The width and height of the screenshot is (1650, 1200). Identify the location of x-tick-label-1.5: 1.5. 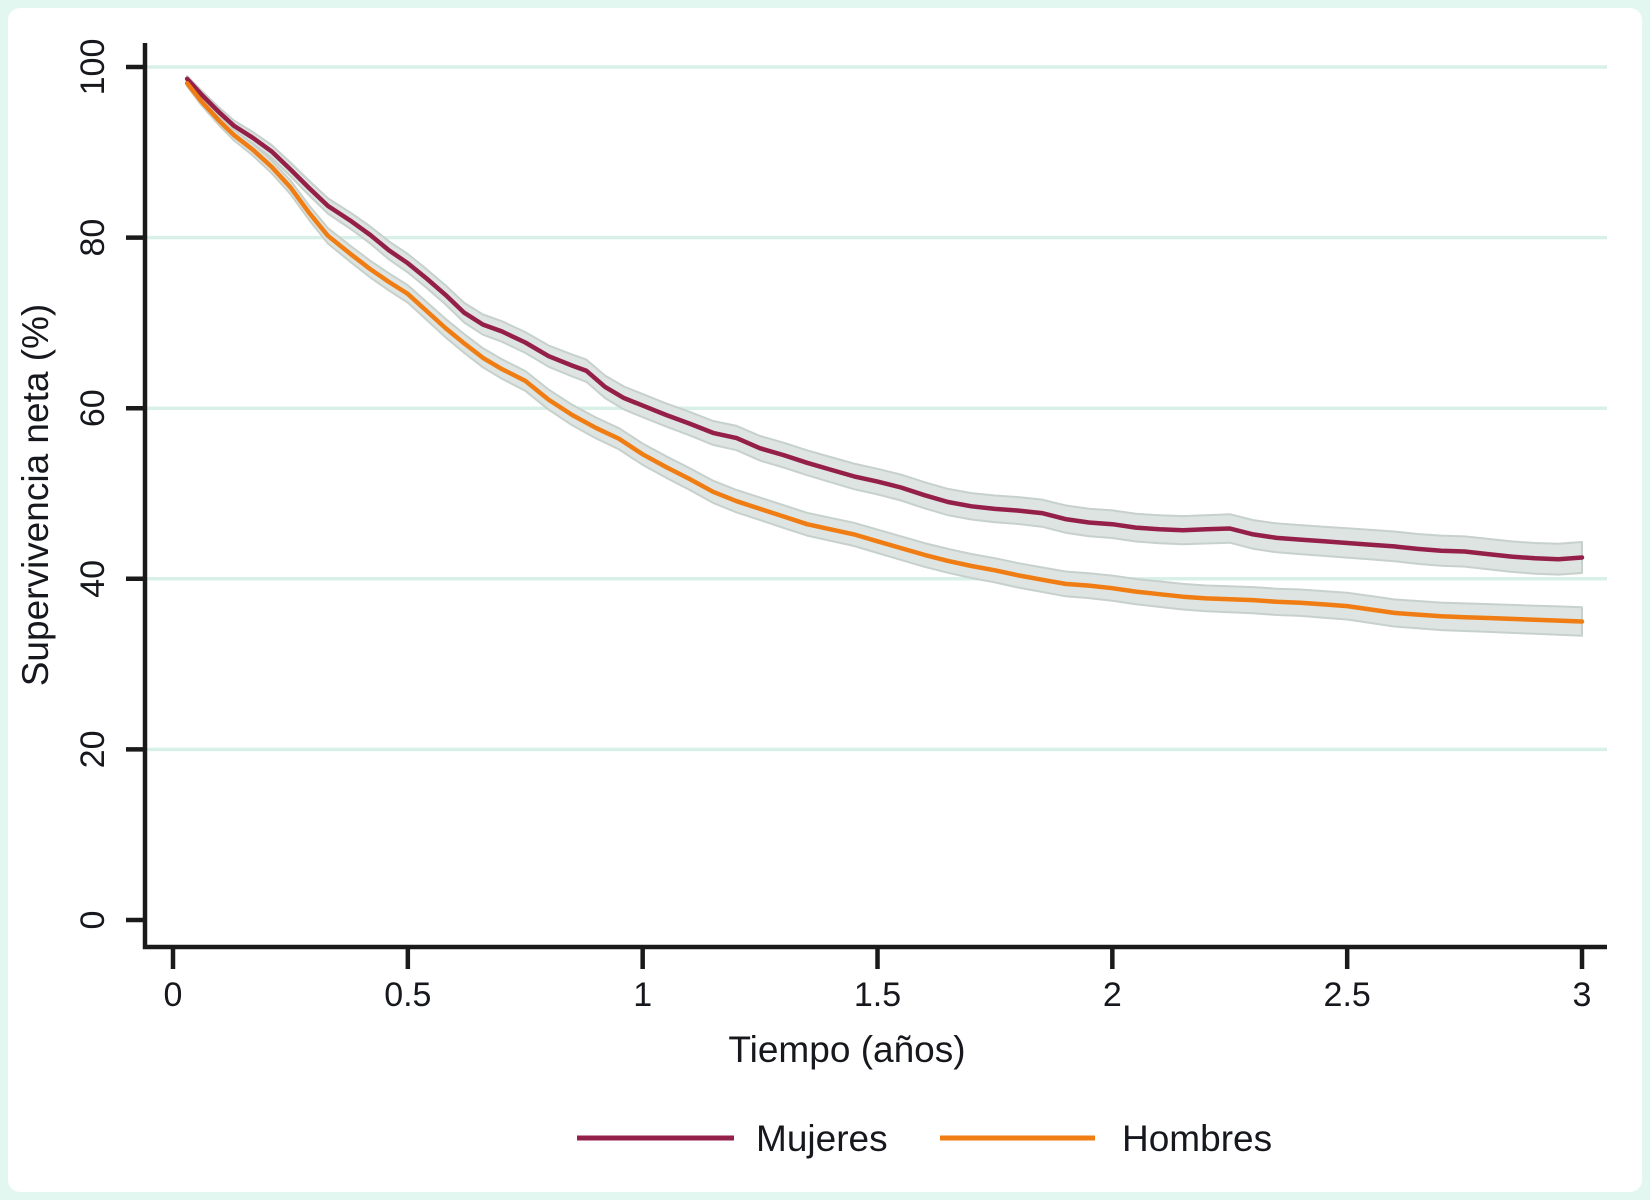
(877, 995).